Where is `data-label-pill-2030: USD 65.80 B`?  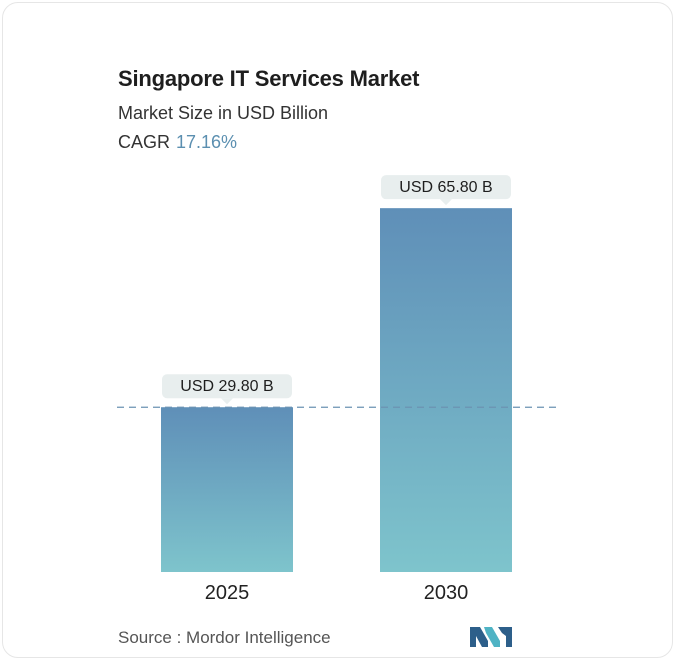
data-label-pill-2030: USD 65.80 B is located at coordinates (446, 190).